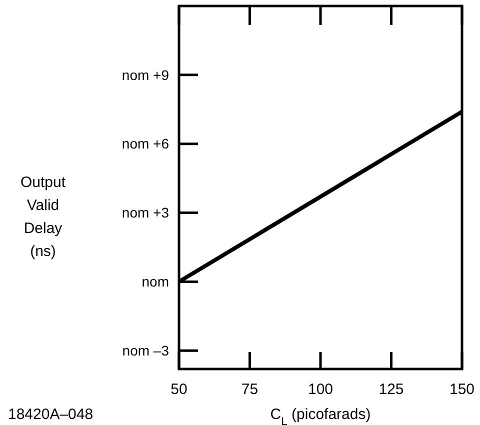 The image size is (480, 425). I want to click on x-tick-label: 150, so click(462, 389).